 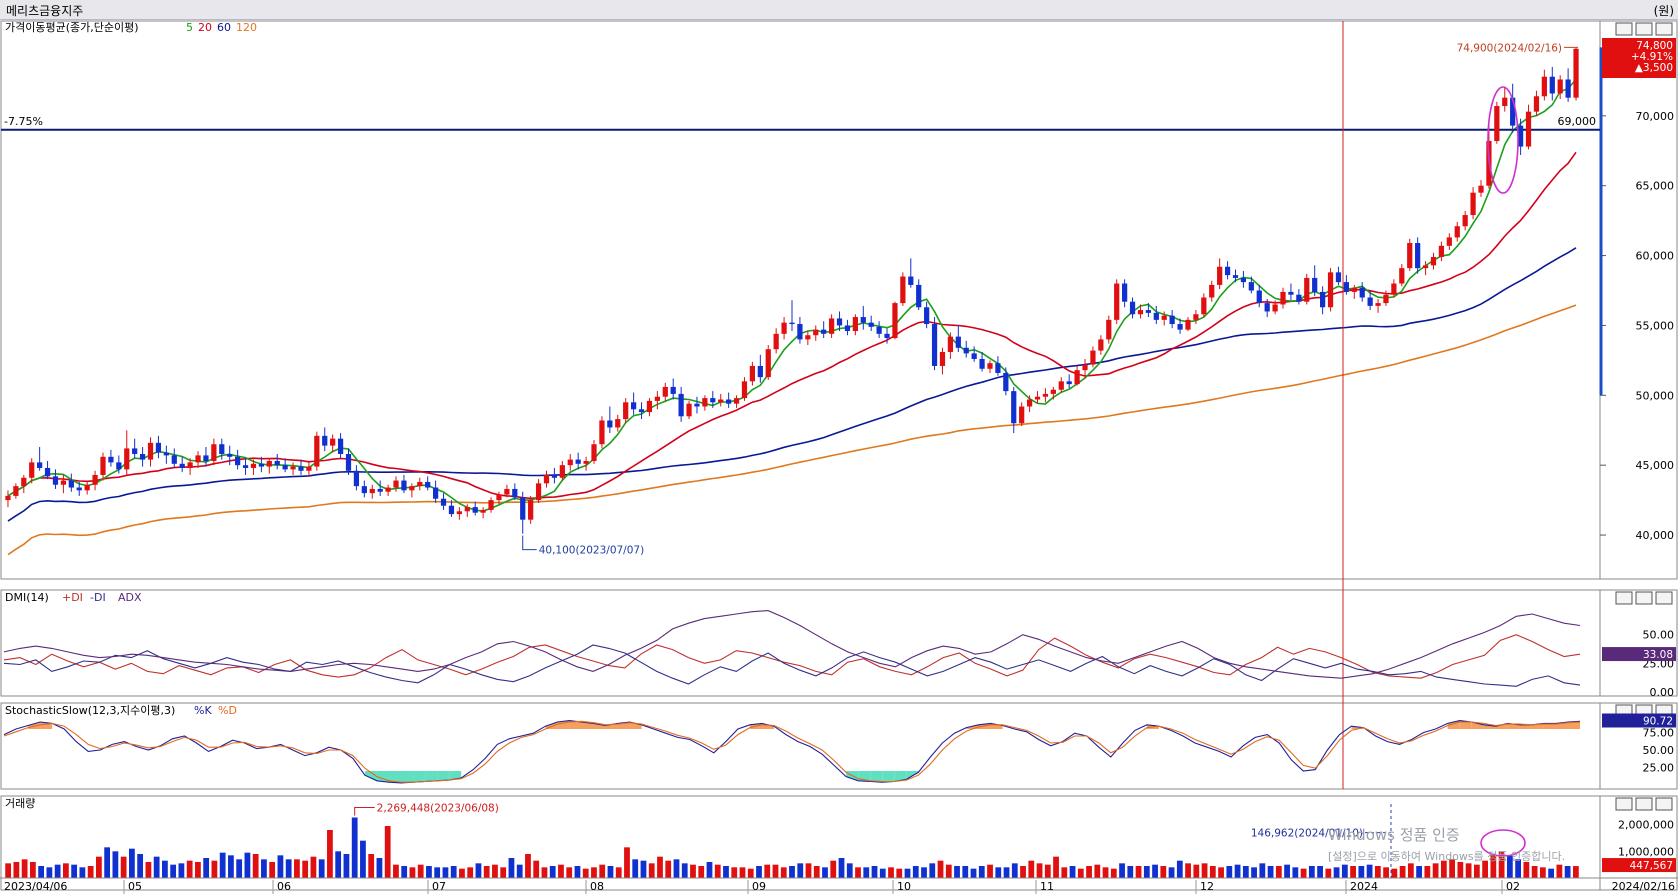 I want to click on dmi-series-ADX, so click(x=792, y=644).